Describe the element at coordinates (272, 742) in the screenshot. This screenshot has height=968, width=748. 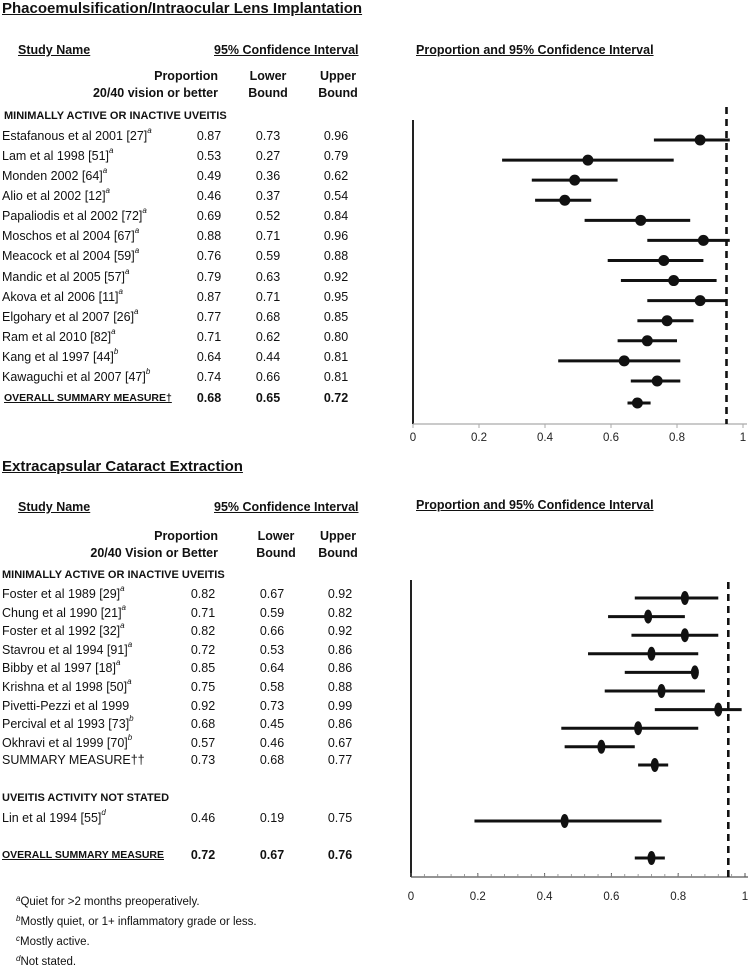
I see `lower-bound-value: 0.46` at that location.